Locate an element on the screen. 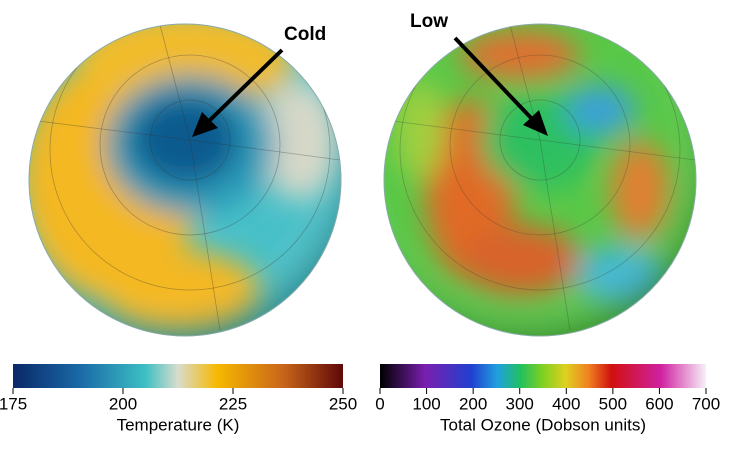  tick-label: 250 is located at coordinates (343, 403).